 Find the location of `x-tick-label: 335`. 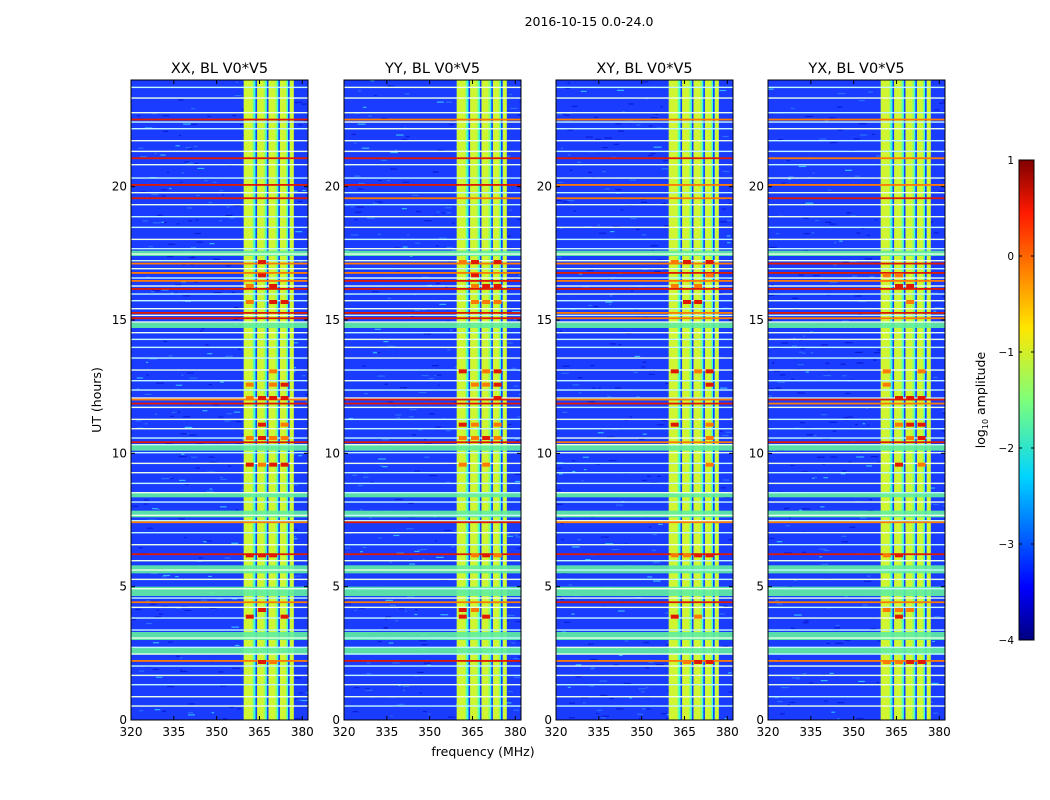

x-tick-label: 335 is located at coordinates (173, 732).